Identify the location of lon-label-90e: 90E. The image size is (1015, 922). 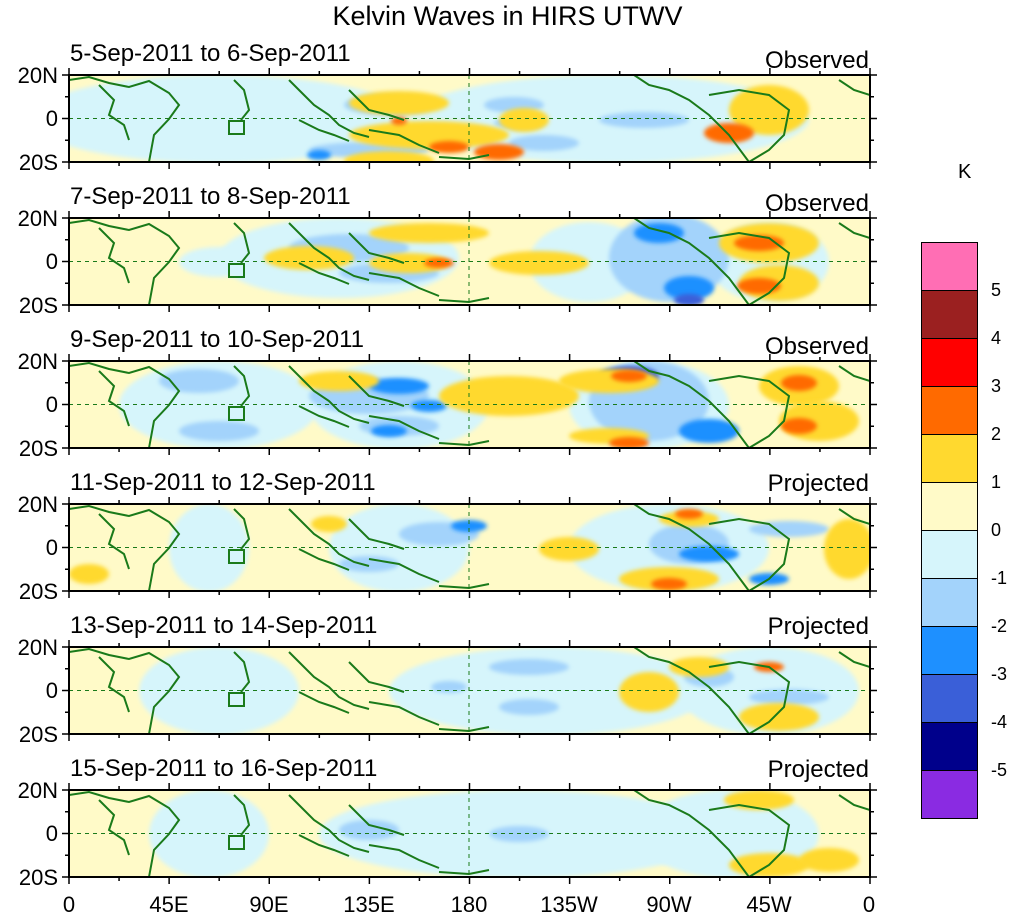
(269, 904).